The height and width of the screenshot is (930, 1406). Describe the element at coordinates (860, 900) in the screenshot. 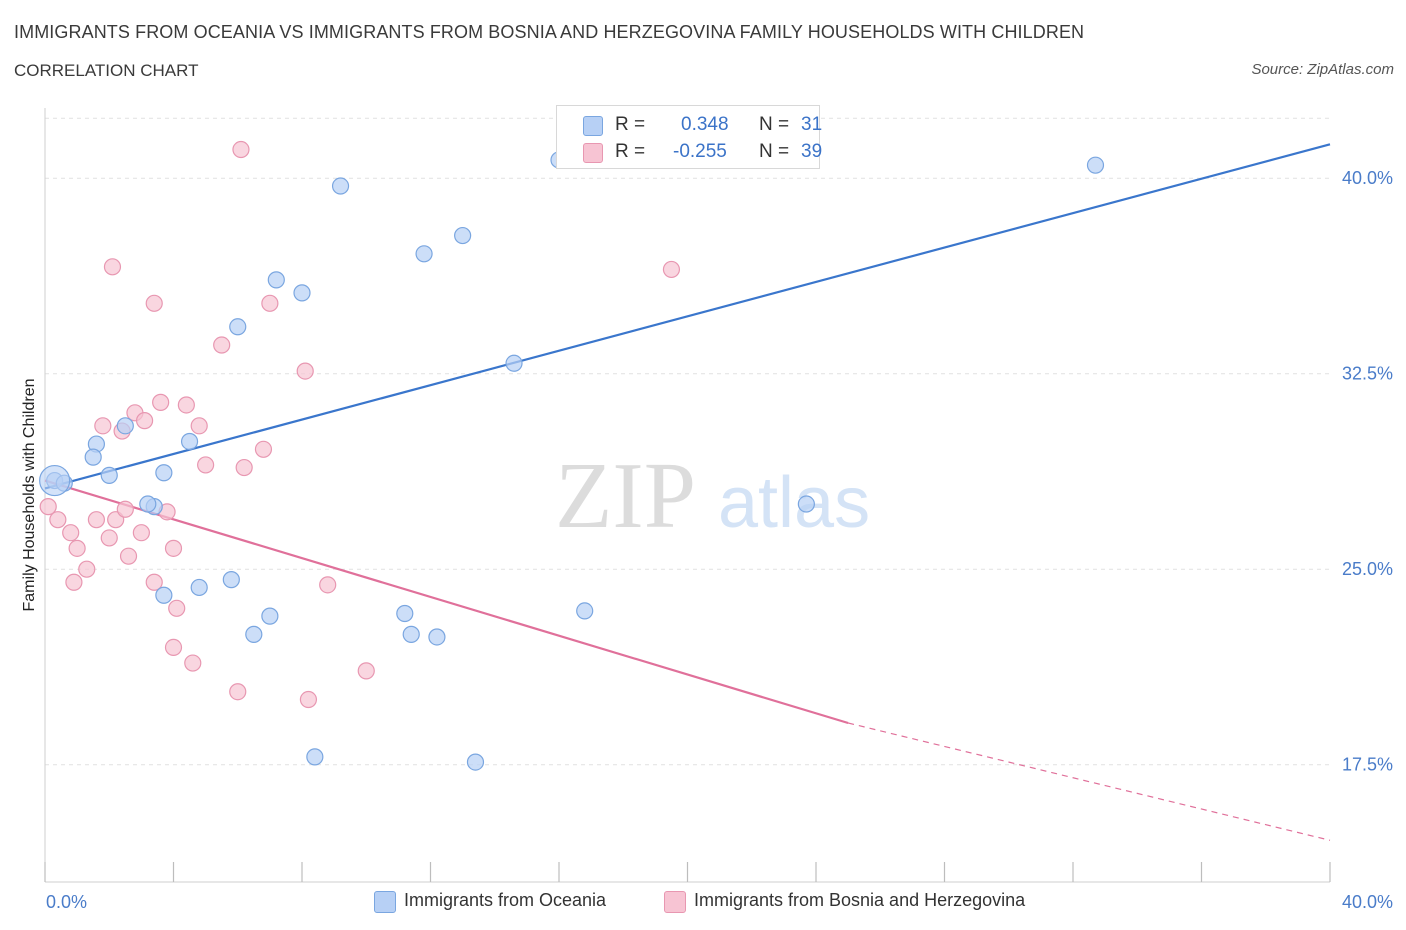

I see `legend-label-bosnia: Immigrants from Bosnia and Herzegovina` at that location.